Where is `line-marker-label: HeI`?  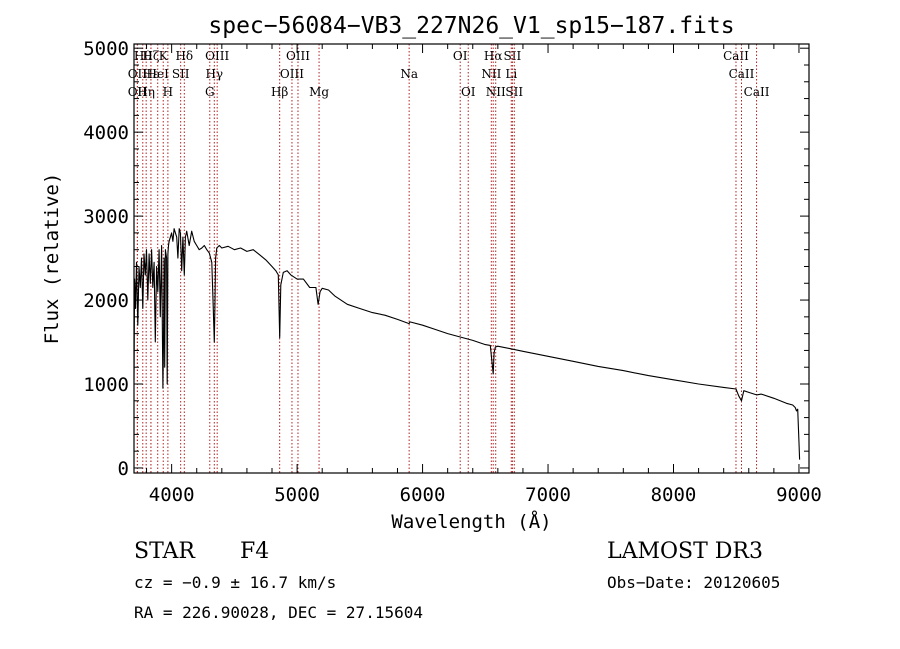
line-marker-label: HeI is located at coordinates (158, 74).